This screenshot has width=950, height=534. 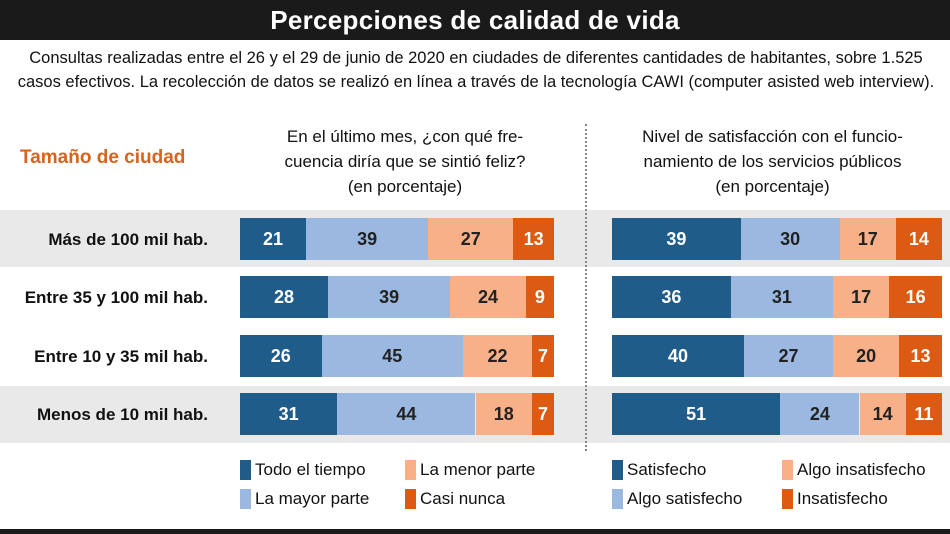 What do you see at coordinates (861, 469) in the screenshot?
I see `legend-label: Algo insatisfecho` at bounding box center [861, 469].